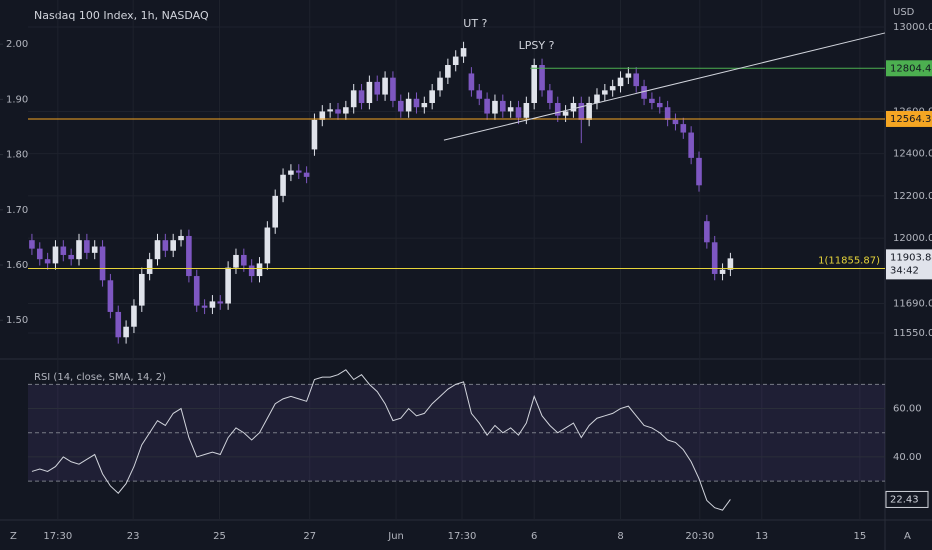 The image size is (932, 550). I want to click on x-tick-label: 13, so click(761, 536).